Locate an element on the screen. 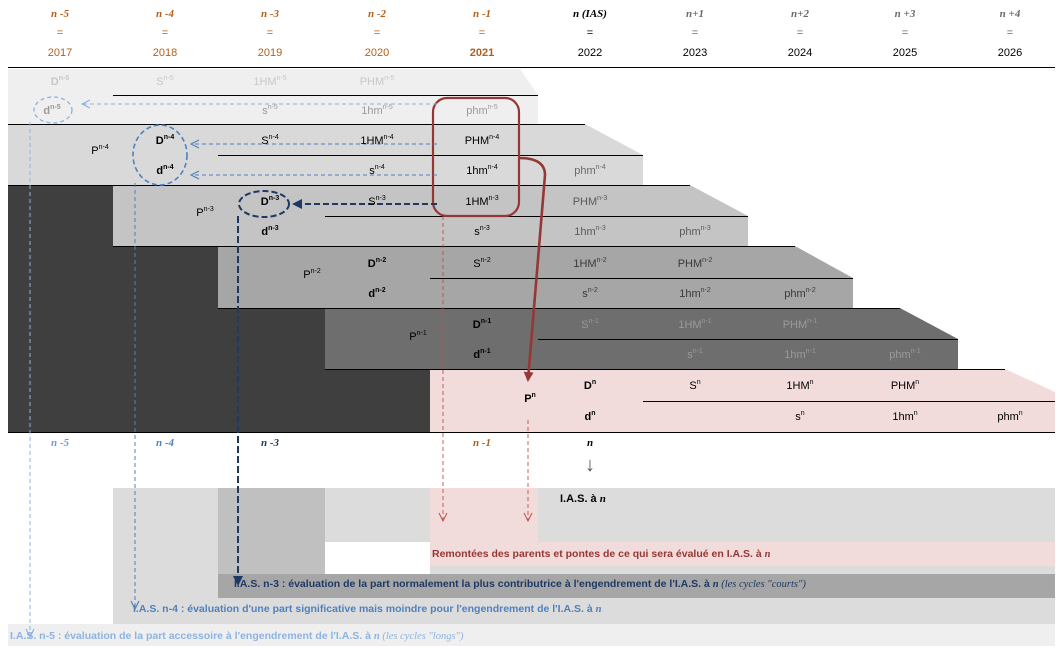 This screenshot has height=648, width=1056. header-n-6: n+1 is located at coordinates (695, 14).